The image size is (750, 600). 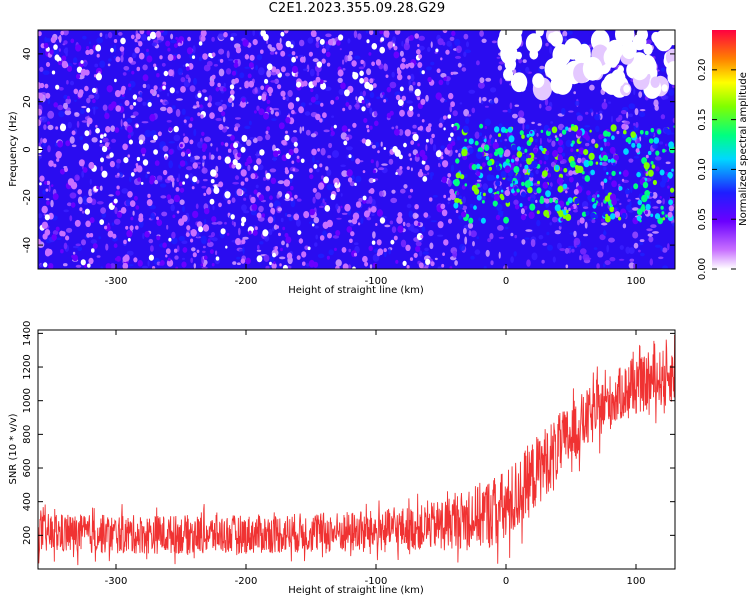 What do you see at coordinates (27, 333) in the screenshot?
I see `snr-y-tick-label: 1400` at bounding box center [27, 333].